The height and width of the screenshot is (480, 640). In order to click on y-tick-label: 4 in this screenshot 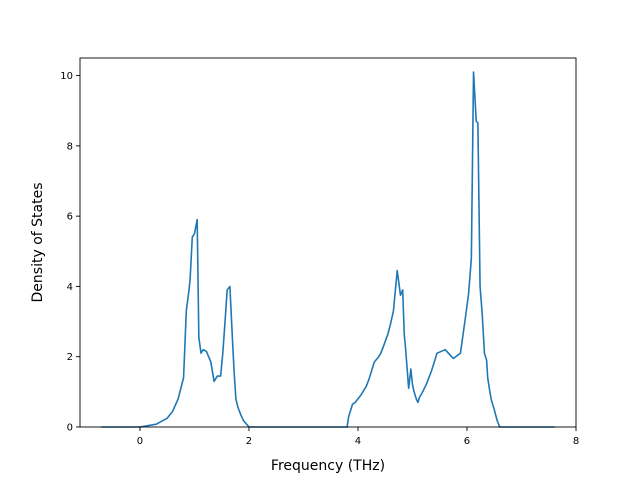, I will do `click(70, 287)`.